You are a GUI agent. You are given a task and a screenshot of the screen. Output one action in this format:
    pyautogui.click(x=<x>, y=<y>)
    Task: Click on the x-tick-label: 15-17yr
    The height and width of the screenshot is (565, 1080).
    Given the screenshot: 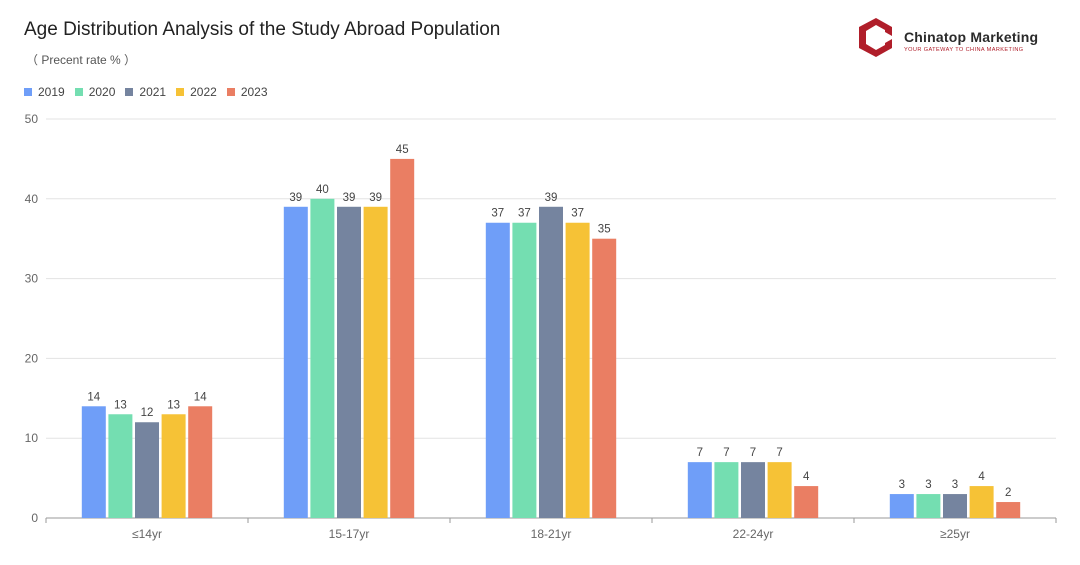 What is the action you would take?
    pyautogui.click(x=349, y=534)
    